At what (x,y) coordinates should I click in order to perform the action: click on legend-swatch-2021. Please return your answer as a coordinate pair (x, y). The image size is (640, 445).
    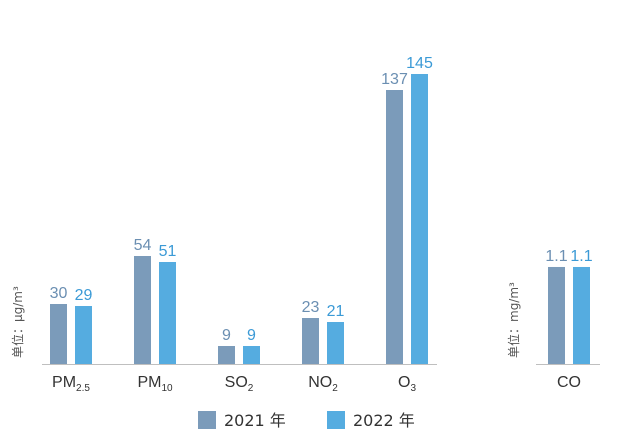
    Looking at the image, I should click on (207, 420).